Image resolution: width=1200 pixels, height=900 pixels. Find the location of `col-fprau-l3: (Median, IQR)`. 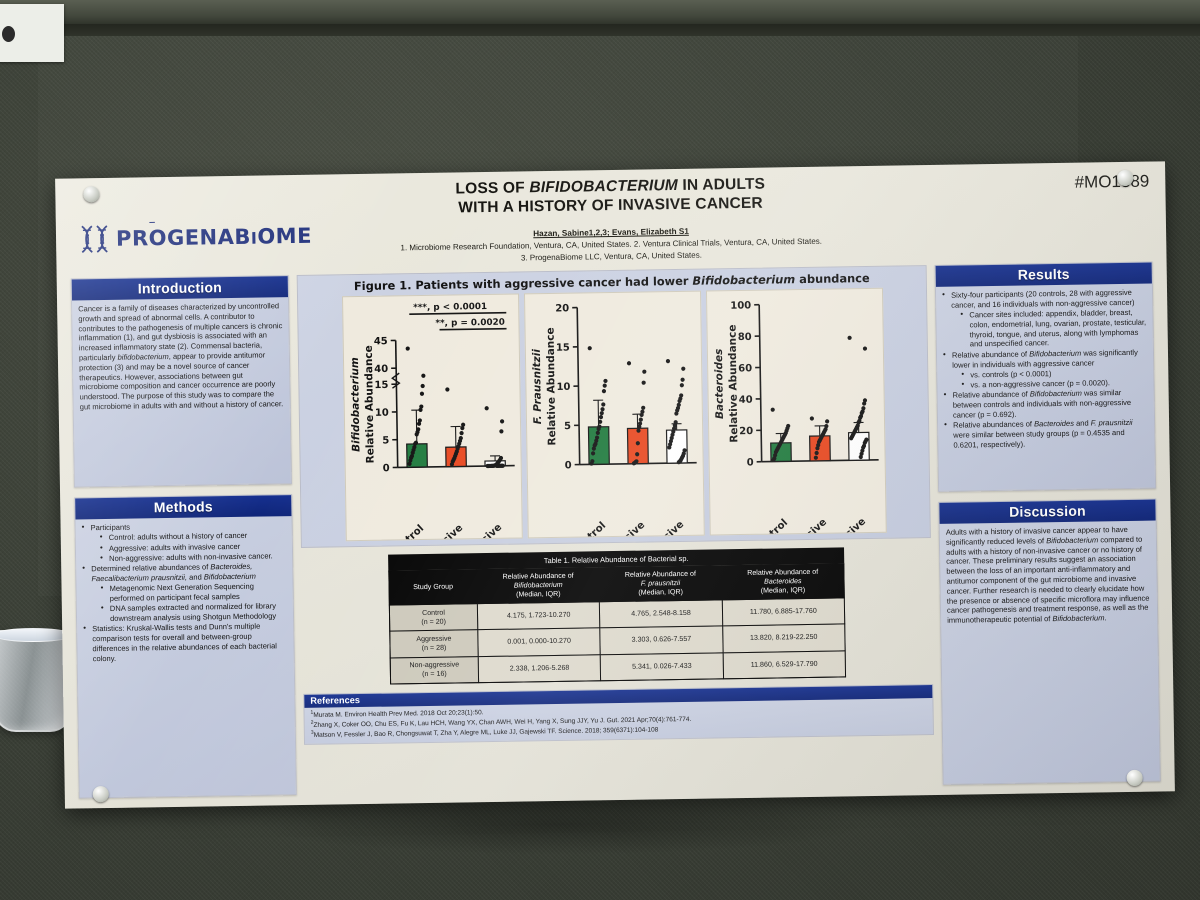

col-fprau-l3: (Median, IQR) is located at coordinates (661, 592).